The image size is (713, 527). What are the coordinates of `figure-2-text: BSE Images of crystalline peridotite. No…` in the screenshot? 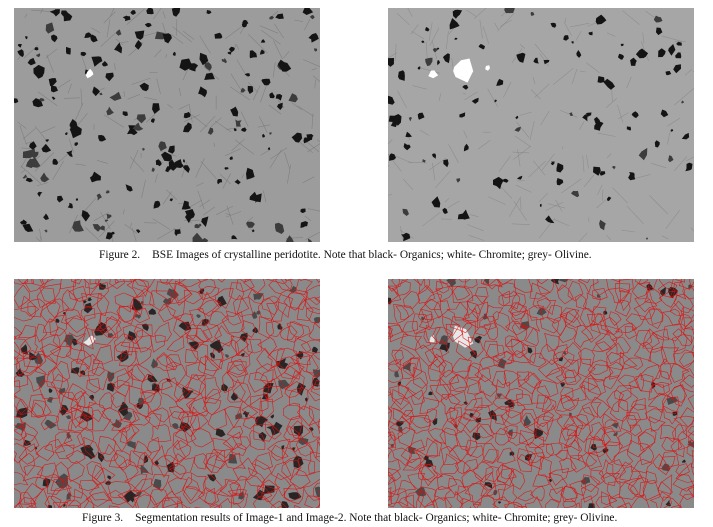 It's located at (372, 255).